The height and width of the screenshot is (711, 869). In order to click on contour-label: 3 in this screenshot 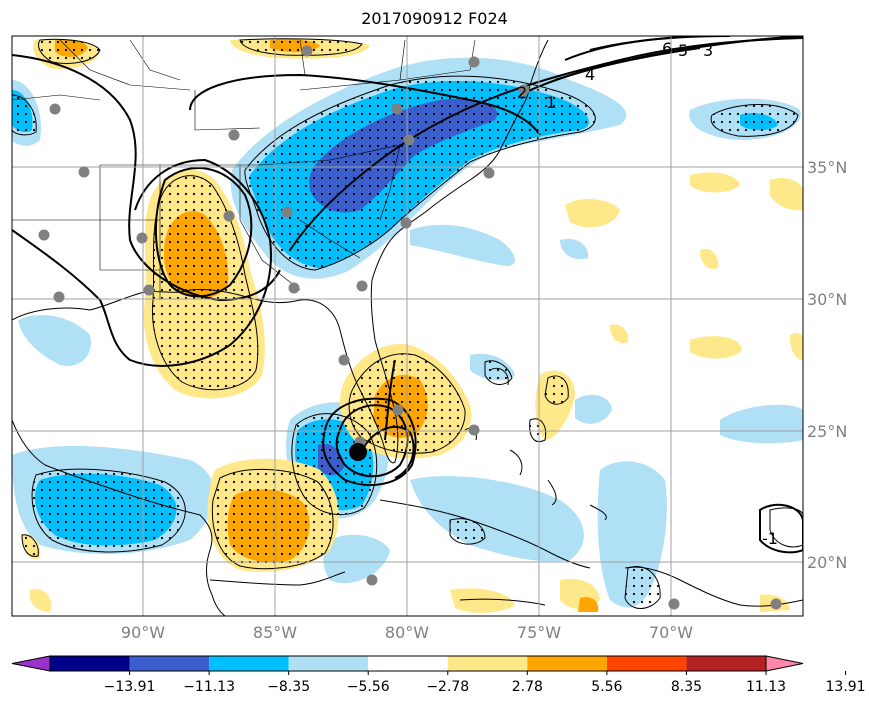, I will do `click(708, 50)`.